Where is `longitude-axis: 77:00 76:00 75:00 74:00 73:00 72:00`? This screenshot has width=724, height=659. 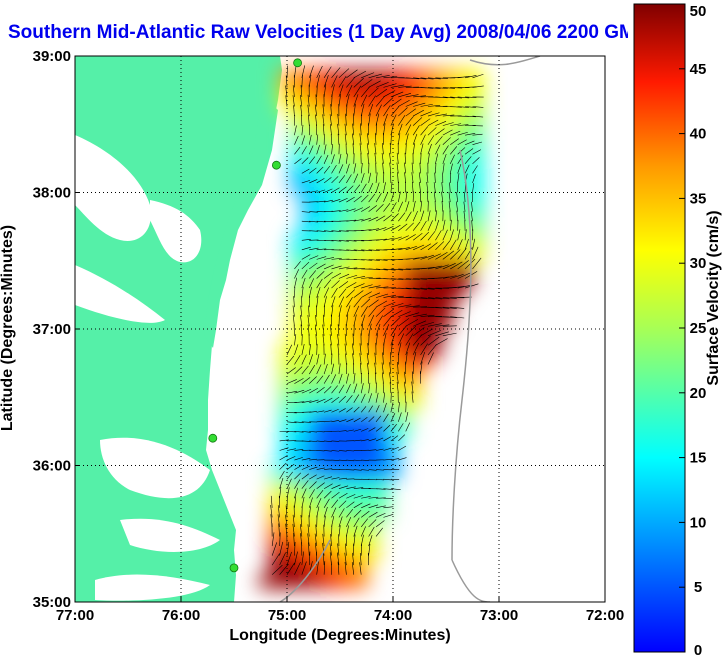
longitude-axis: 77:00 76:00 75:00 74:00 73:00 72:00 is located at coordinates (340, 610).